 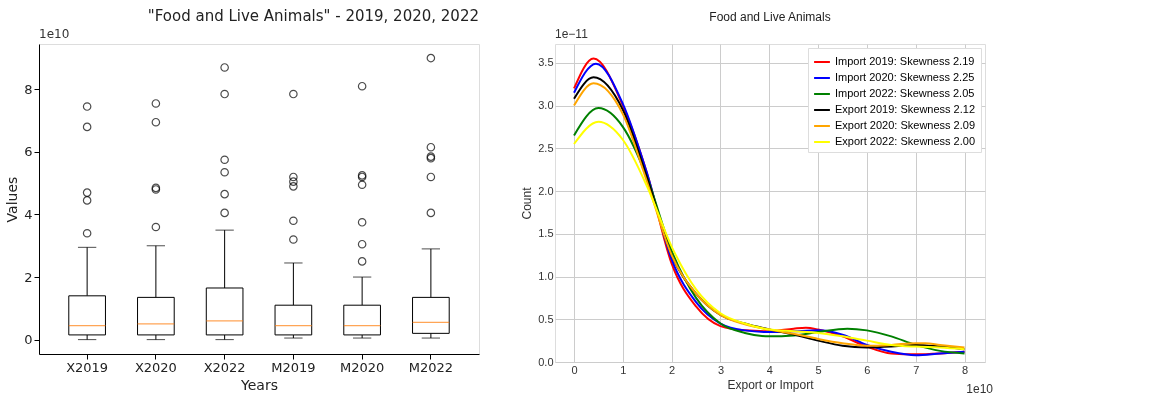 I want to click on y-tick-label: 0.5, so click(x=546, y=318).